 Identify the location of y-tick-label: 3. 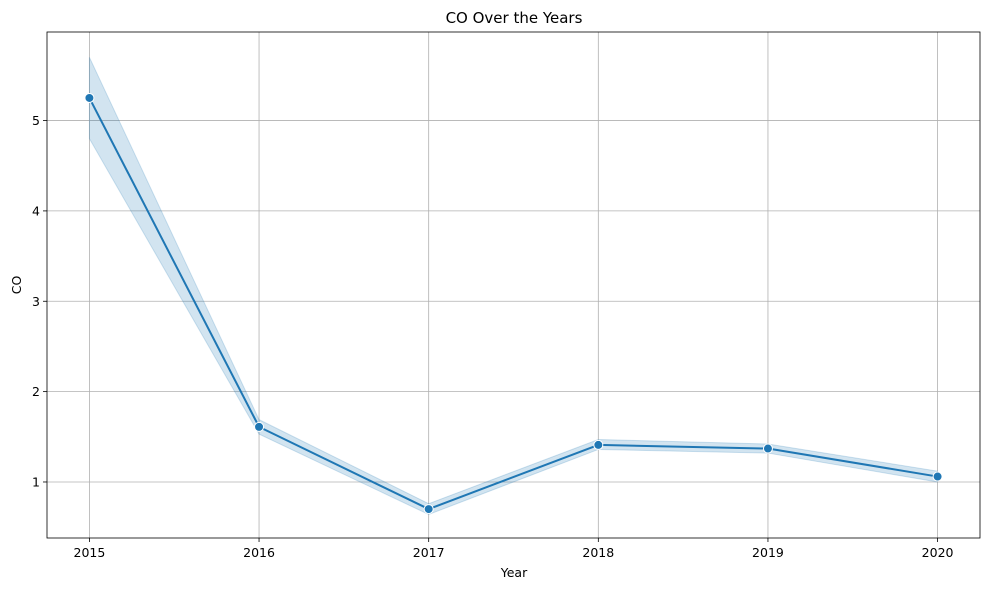
(36, 301).